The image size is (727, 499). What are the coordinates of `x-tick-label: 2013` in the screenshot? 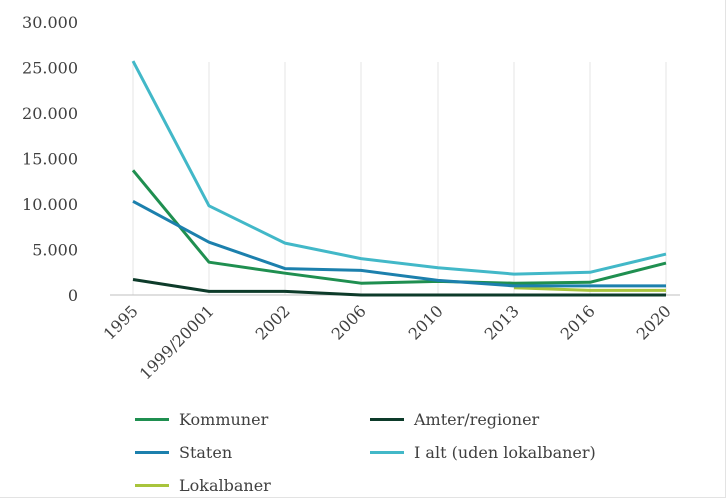 It's located at (502, 322).